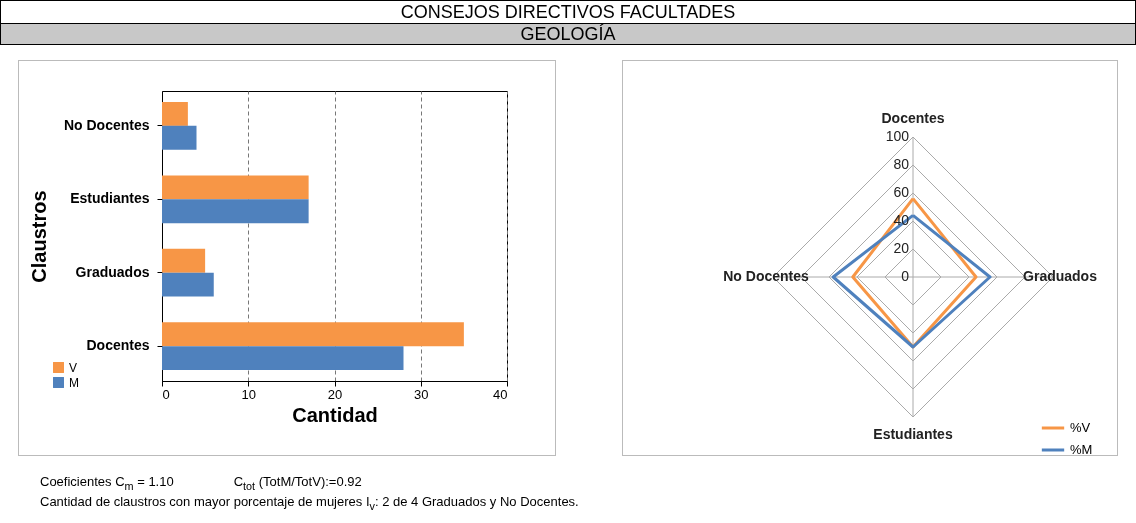  Describe the element at coordinates (897, 136) in the screenshot. I see `y-tick-label: 100` at that location.